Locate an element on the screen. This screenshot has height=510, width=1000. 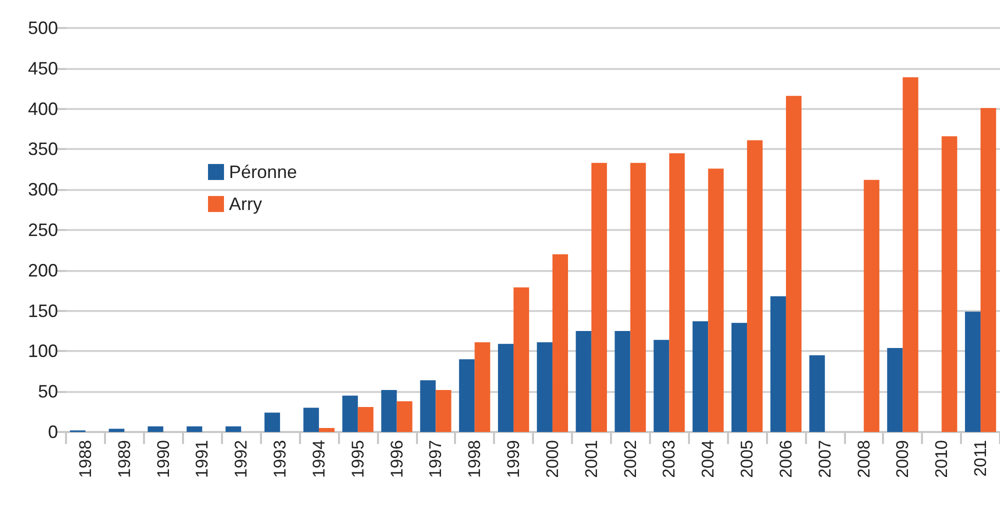
y-tick-label: 50 is located at coordinates (48, 392).